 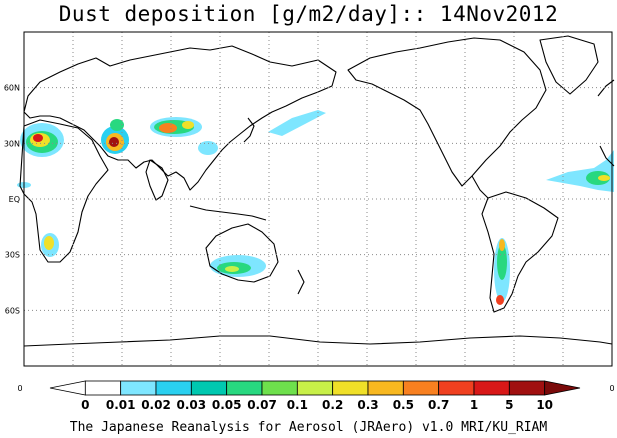 I want to click on coast-east-edge-europe, so click(x=606, y=88).